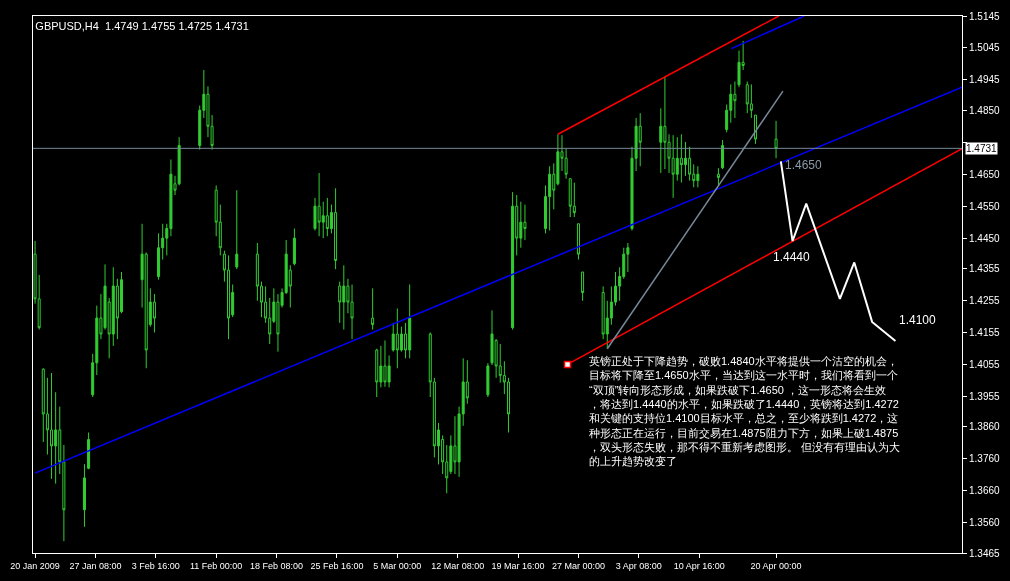 The image size is (1010, 581). Describe the element at coordinates (985, 238) in the screenshot. I see `y-tick-label: 1.4450` at that location.